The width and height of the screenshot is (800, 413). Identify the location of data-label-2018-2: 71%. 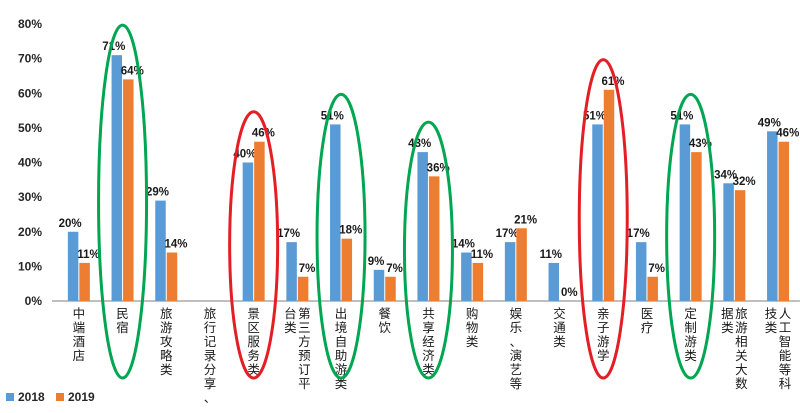
(113, 47).